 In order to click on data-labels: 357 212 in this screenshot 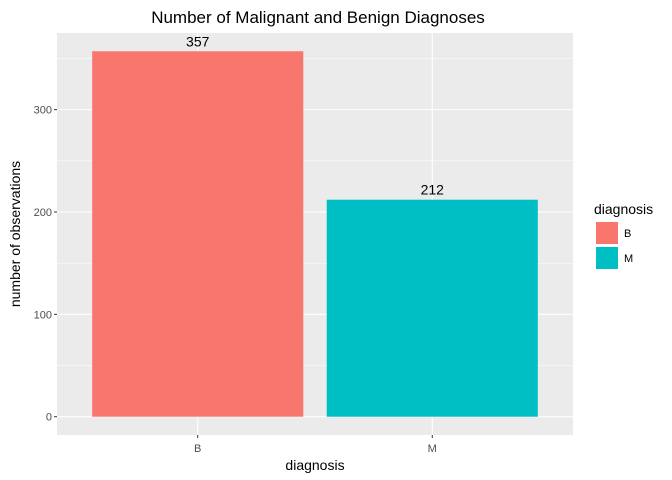, I will do `click(315, 115)`.